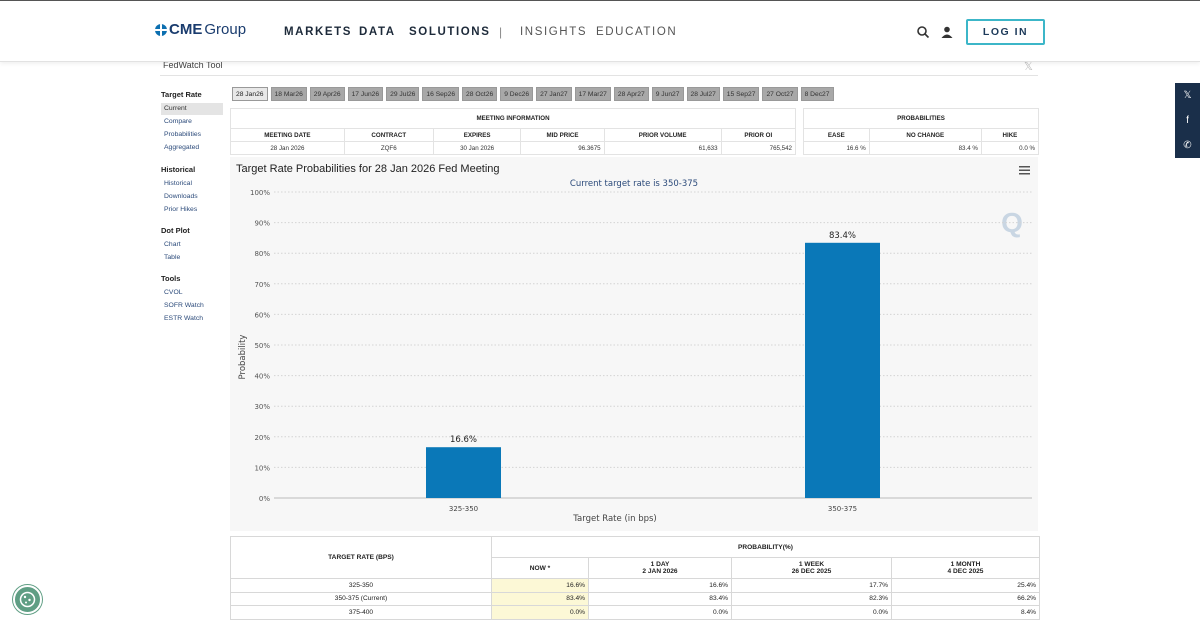  What do you see at coordinates (921, 118) in the screenshot?
I see `probabilities-caption: PROBABILITIES` at bounding box center [921, 118].